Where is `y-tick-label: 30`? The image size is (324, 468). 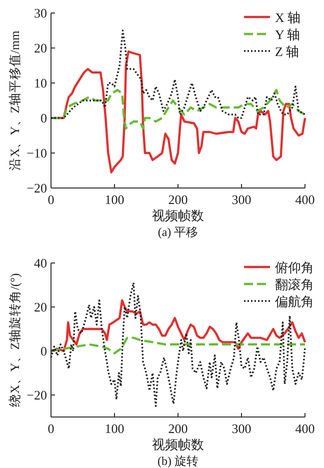 y-tick-label: 30 is located at coordinates (40, 13).